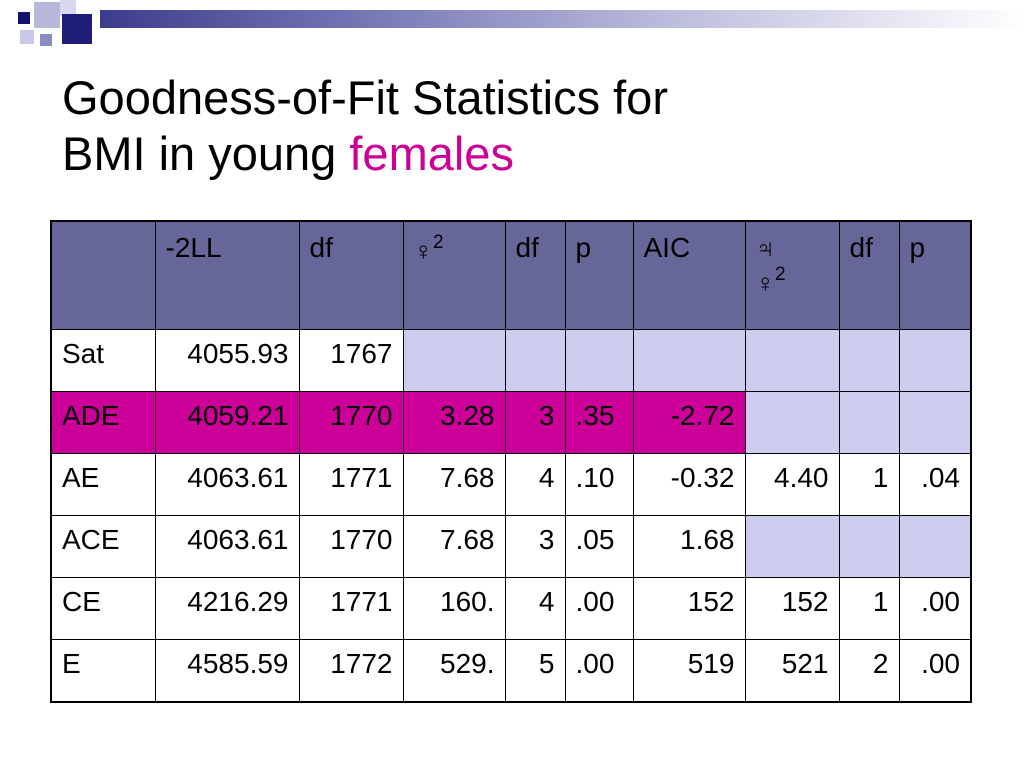 Image resolution: width=1024 pixels, height=768 pixels. Describe the element at coordinates (599, 484) in the screenshot. I see `cell-p: .10` at that location.